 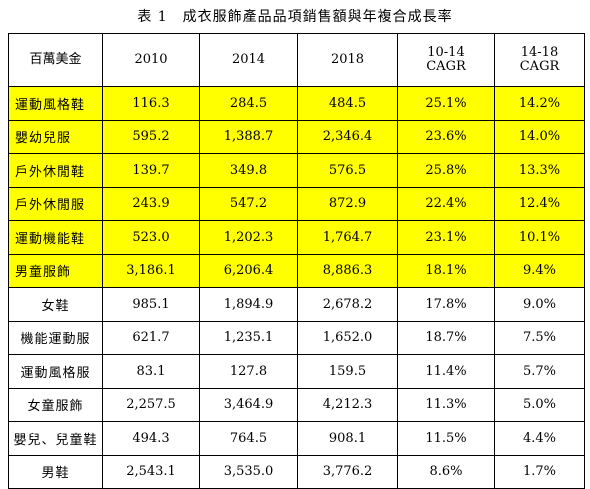 What do you see at coordinates (55, 471) in the screenshot?
I see `cell-product-name: 男鞋` at bounding box center [55, 471].